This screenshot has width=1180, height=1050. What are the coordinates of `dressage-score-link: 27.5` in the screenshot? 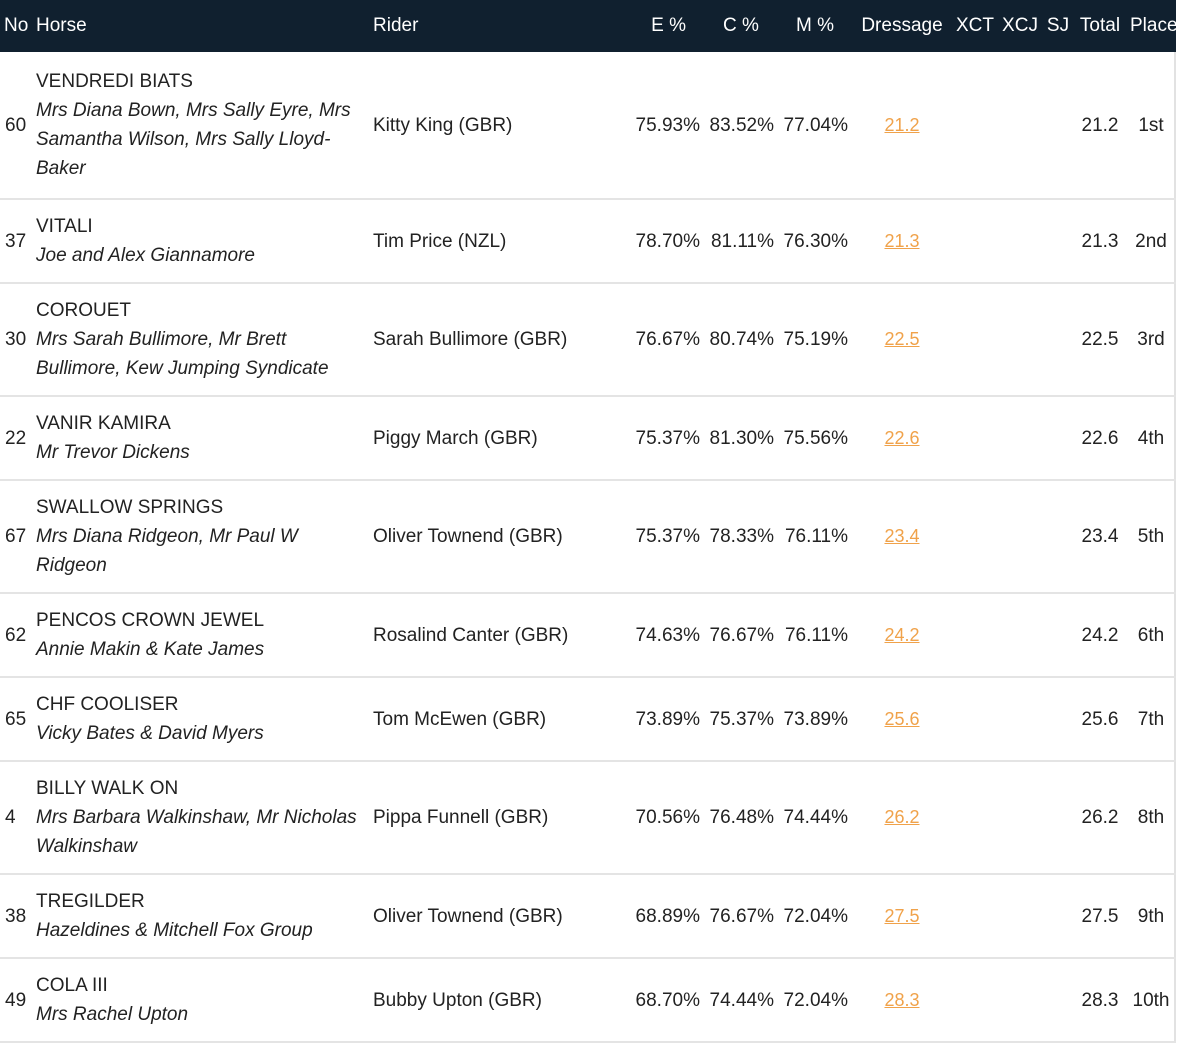 It's located at (902, 915).